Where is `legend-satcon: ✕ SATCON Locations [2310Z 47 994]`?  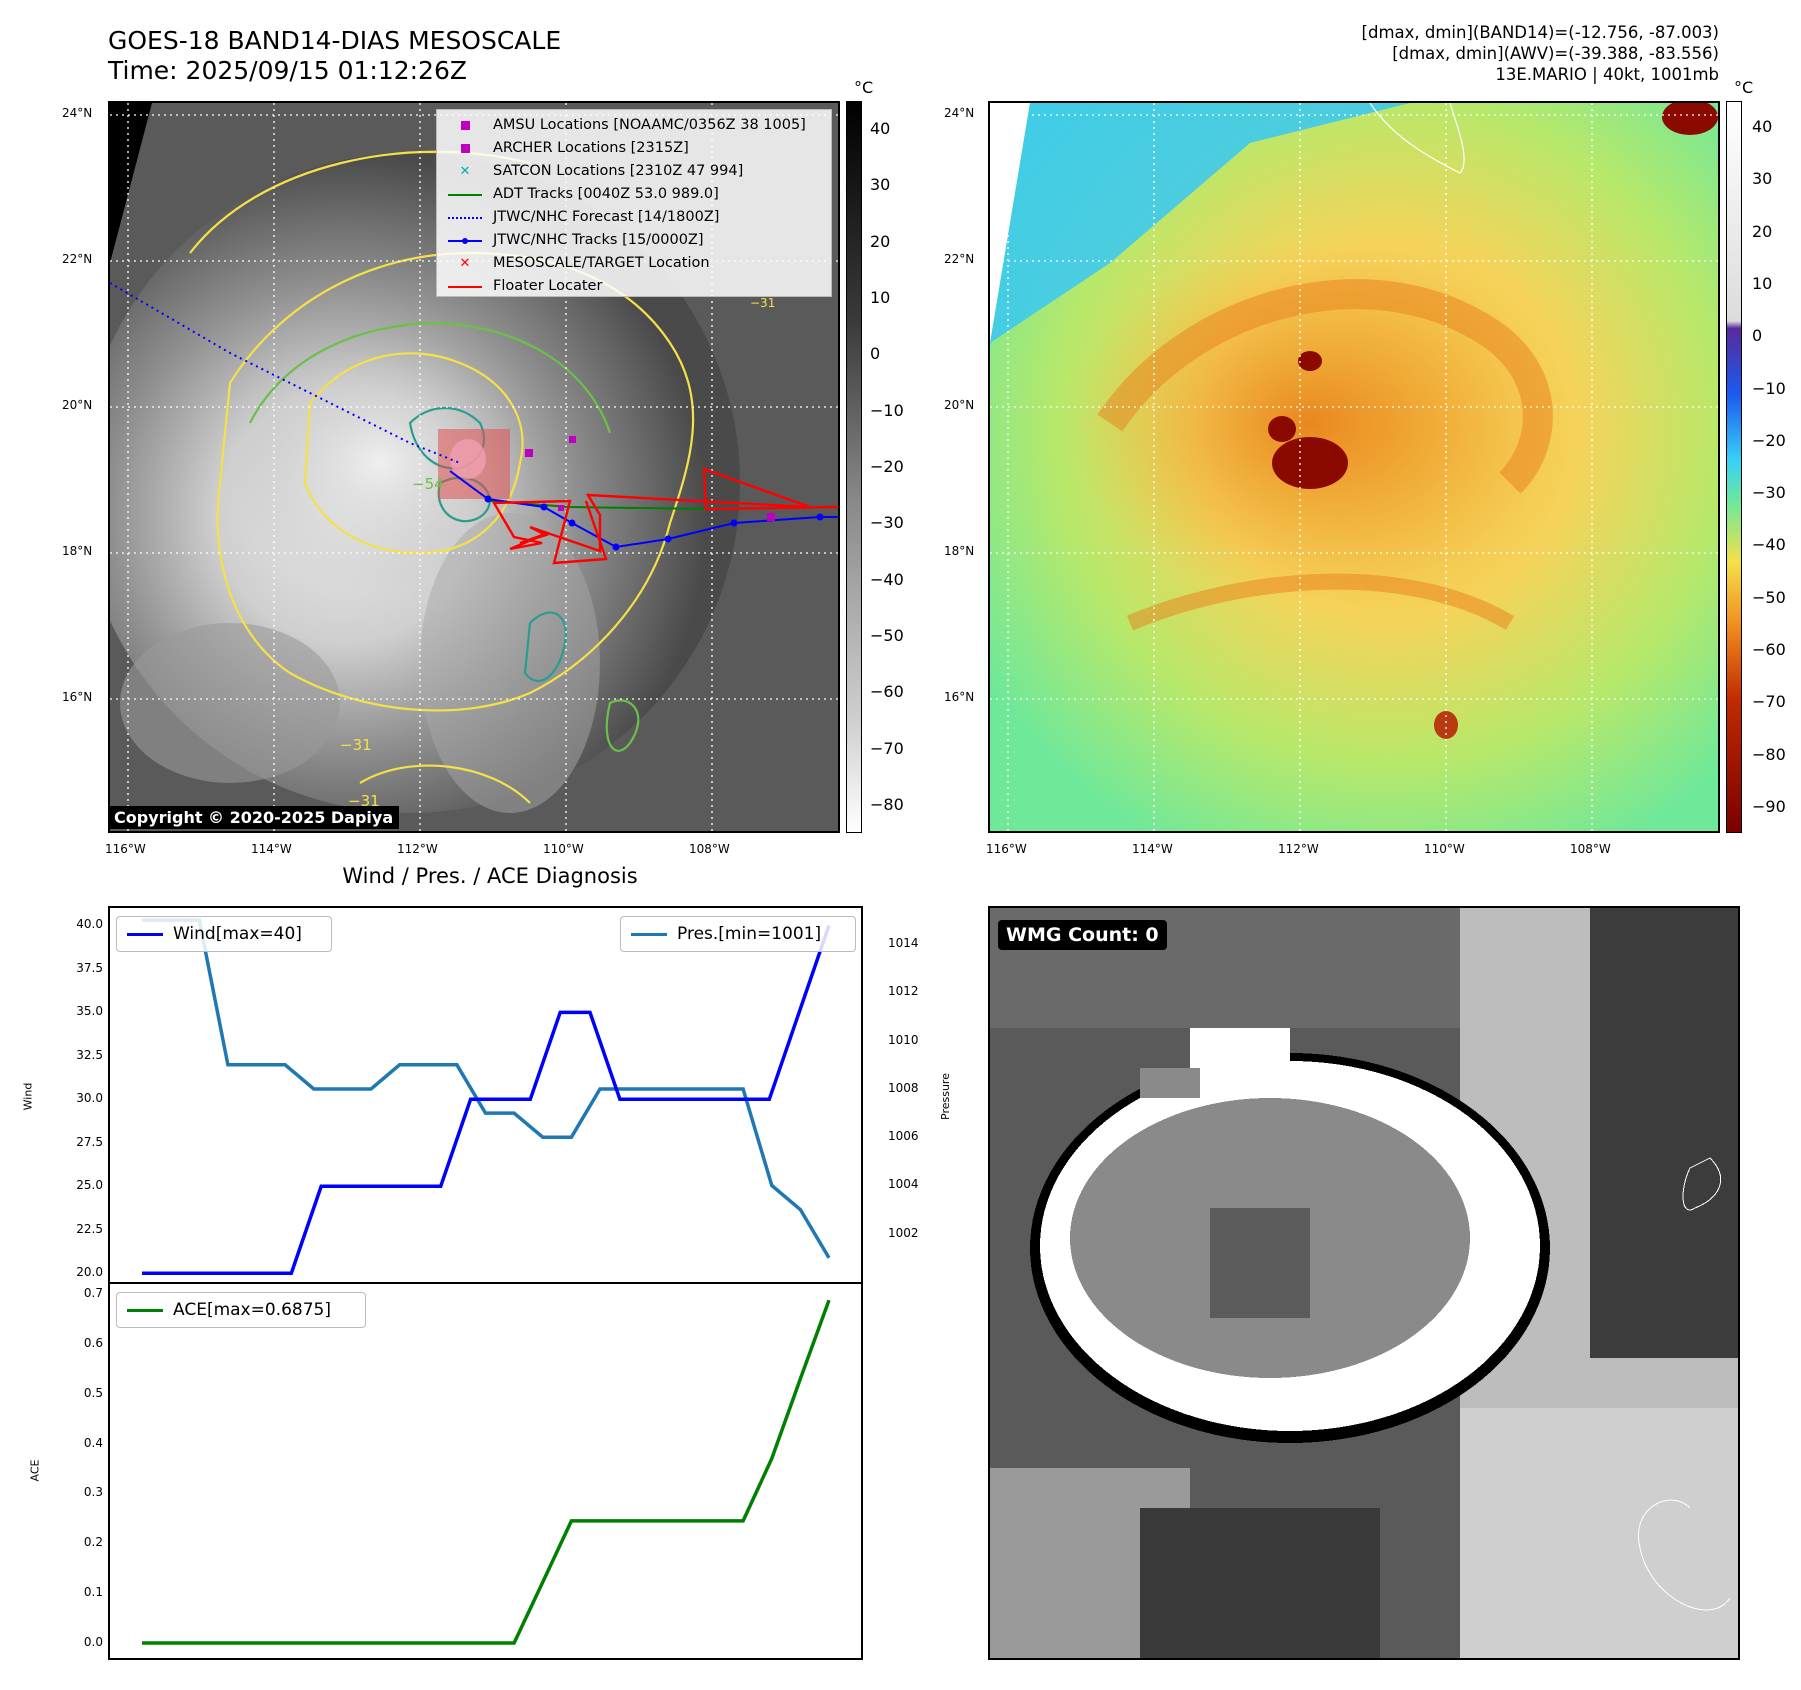 legend-satcon: ✕ SATCON Locations [2310Z 47 994] is located at coordinates (601, 171).